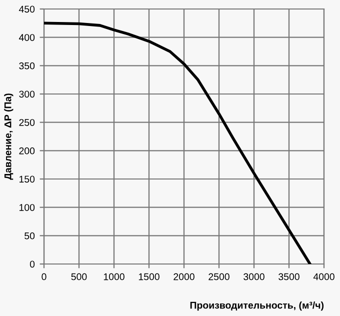 This screenshot has height=316, width=340. What do you see at coordinates (32, 264) in the screenshot?
I see `y-tick-label: 0` at bounding box center [32, 264].